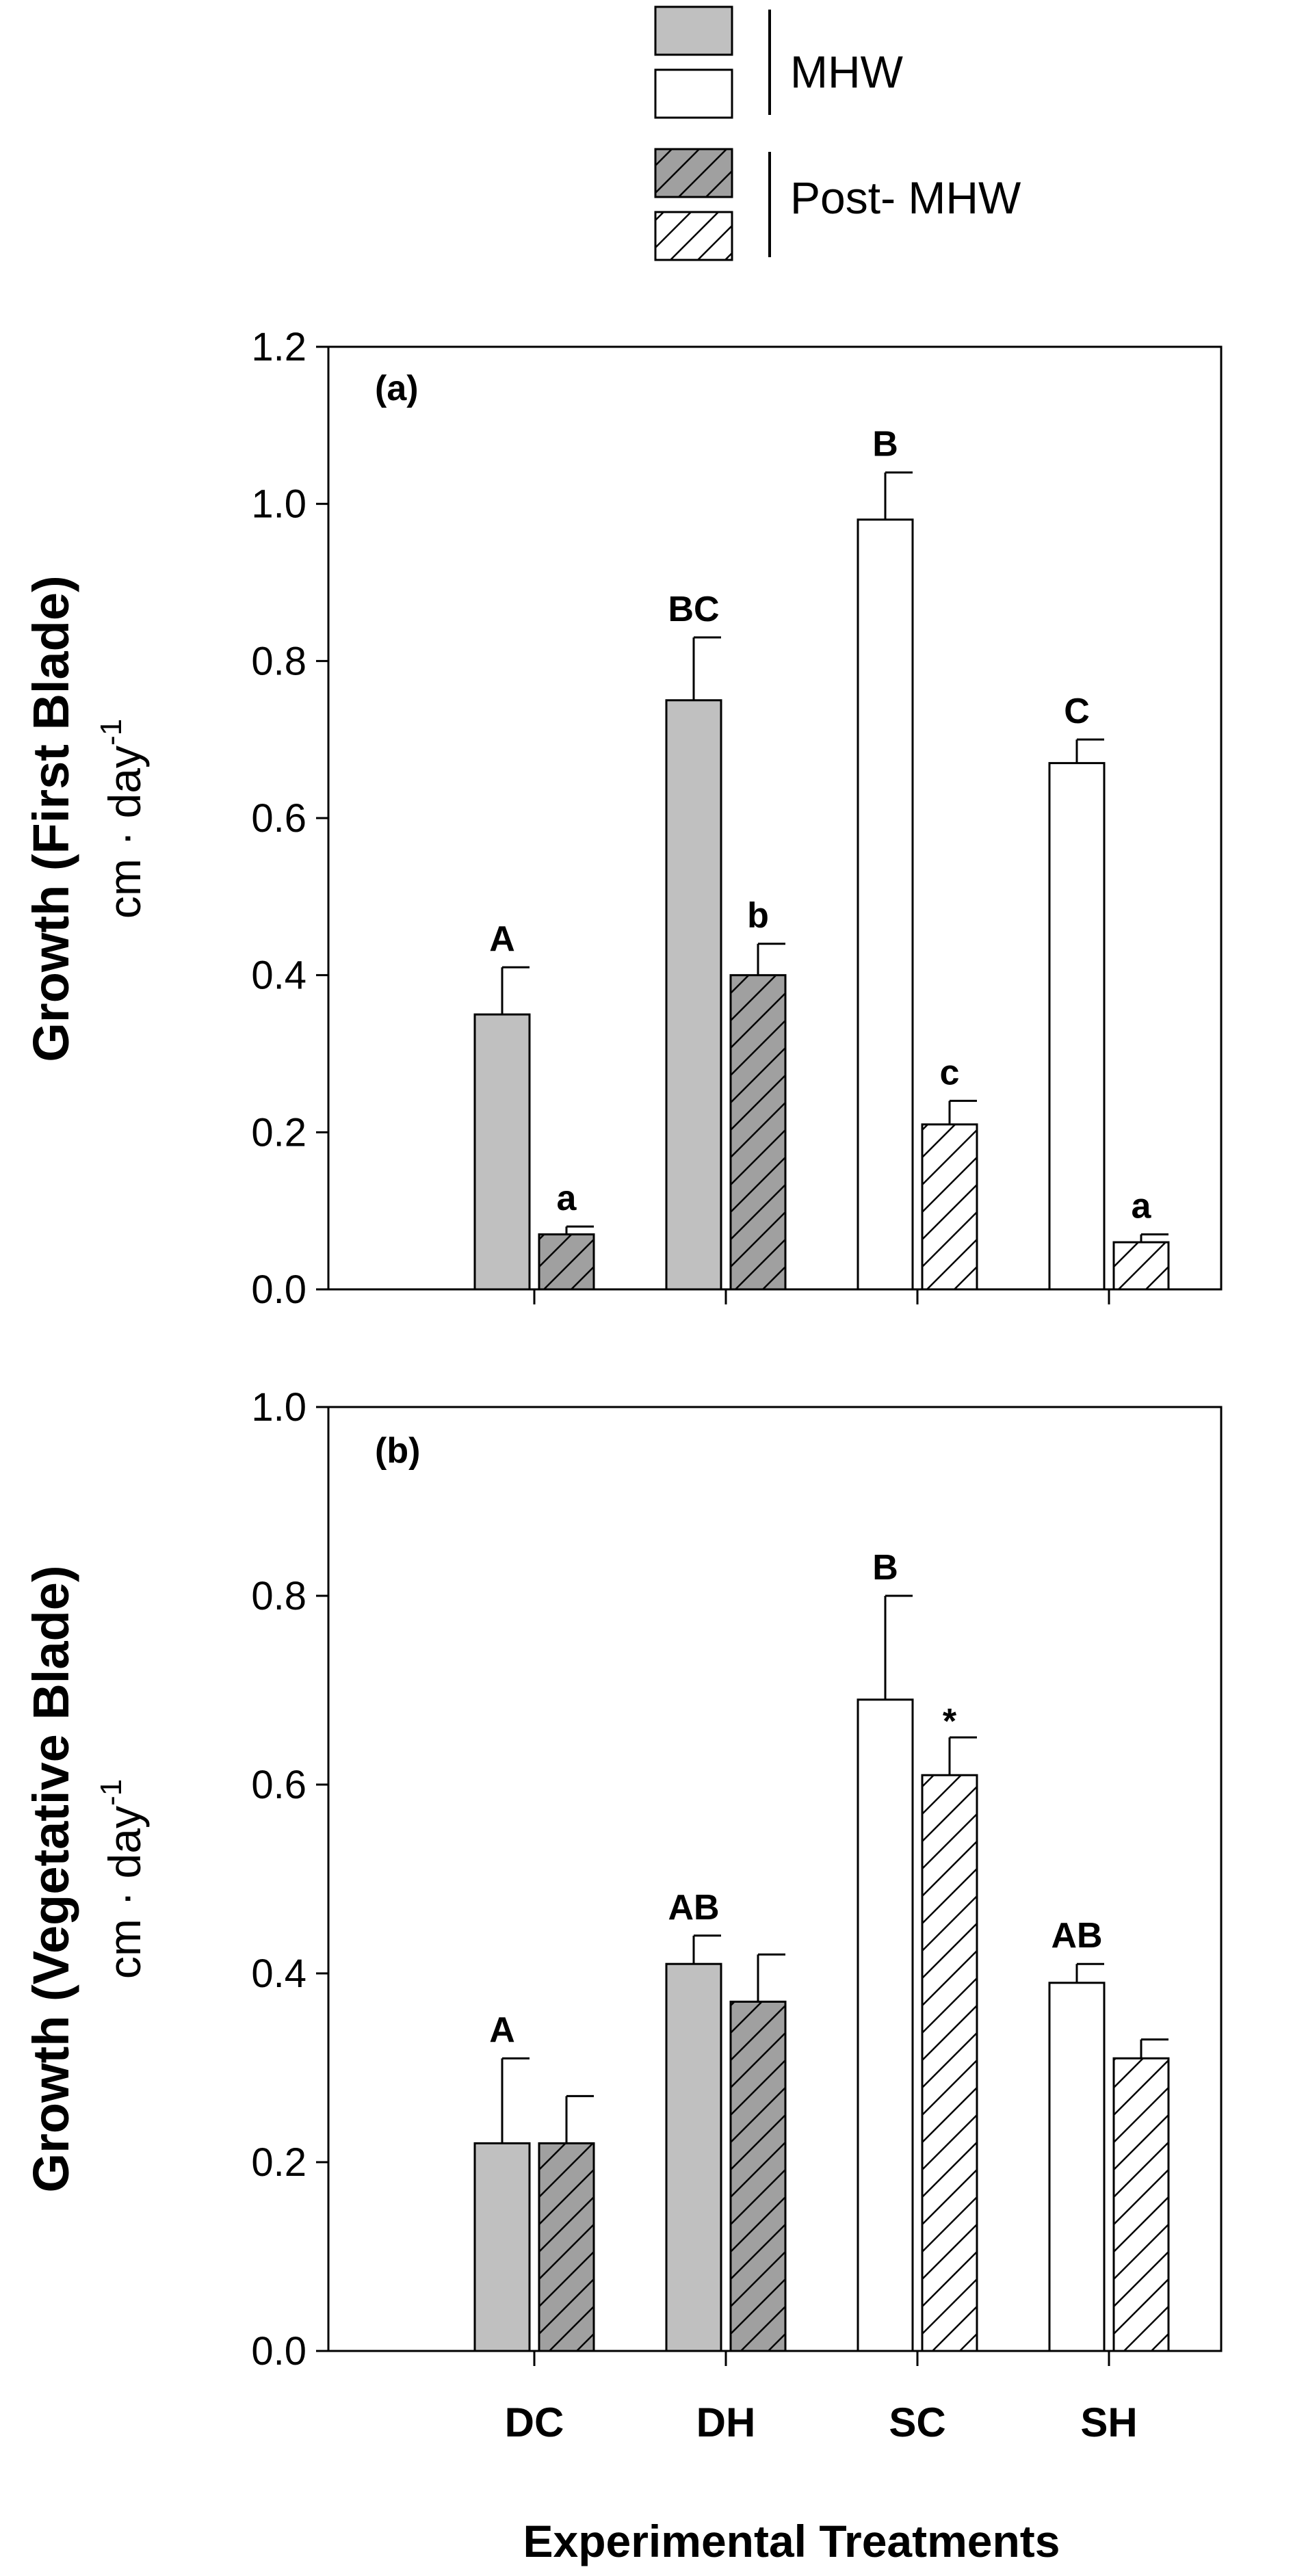 The image size is (1293, 2576). What do you see at coordinates (278, 1132) in the screenshot?
I see `y-tick-label-a: 0.2` at bounding box center [278, 1132].